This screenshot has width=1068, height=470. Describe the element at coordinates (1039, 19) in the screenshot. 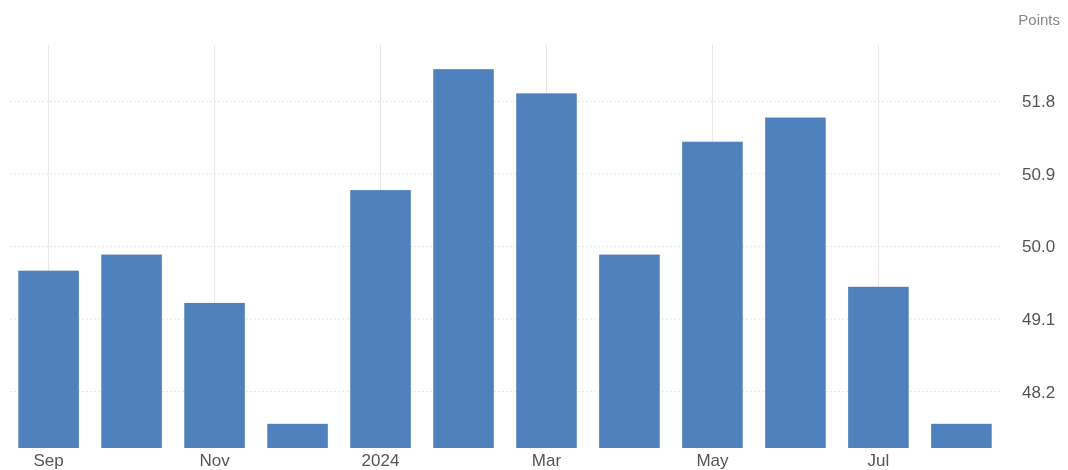

I see `y-axis-title: Points` at that location.